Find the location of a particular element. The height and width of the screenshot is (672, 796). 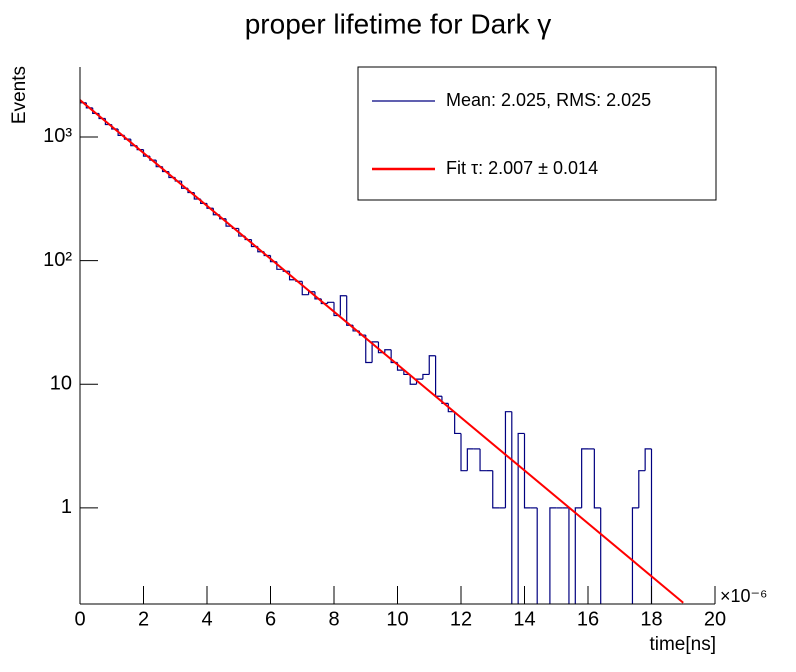

legend-label: Mean: 2.025, RMS: 2.025 is located at coordinates (548, 100).